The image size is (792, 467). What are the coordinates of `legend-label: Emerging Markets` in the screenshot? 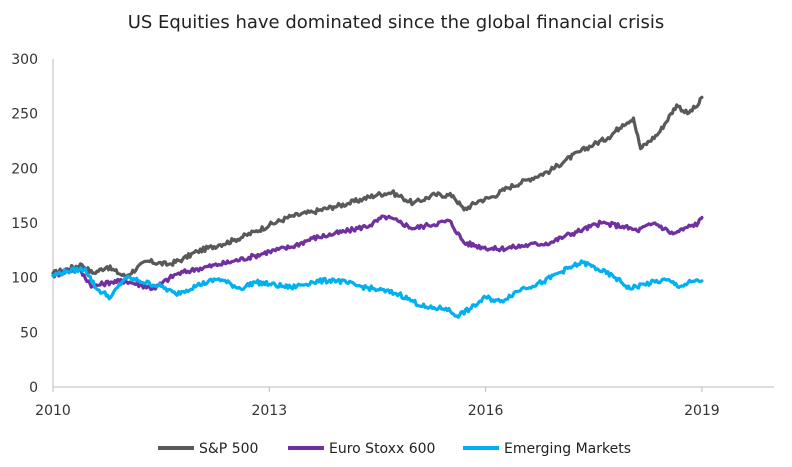 It's located at (567, 449).